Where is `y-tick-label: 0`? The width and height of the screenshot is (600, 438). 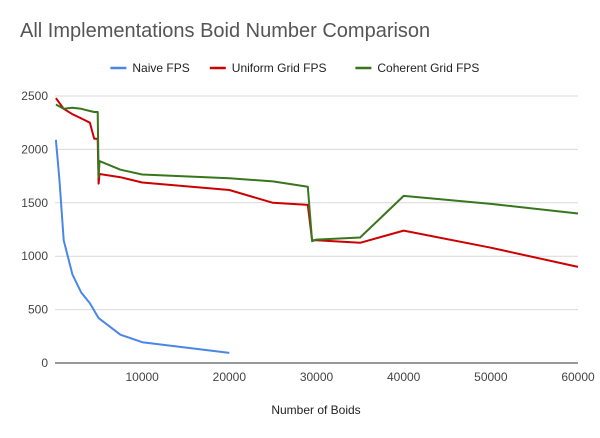
y-tick-label: 0 is located at coordinates (44, 363).